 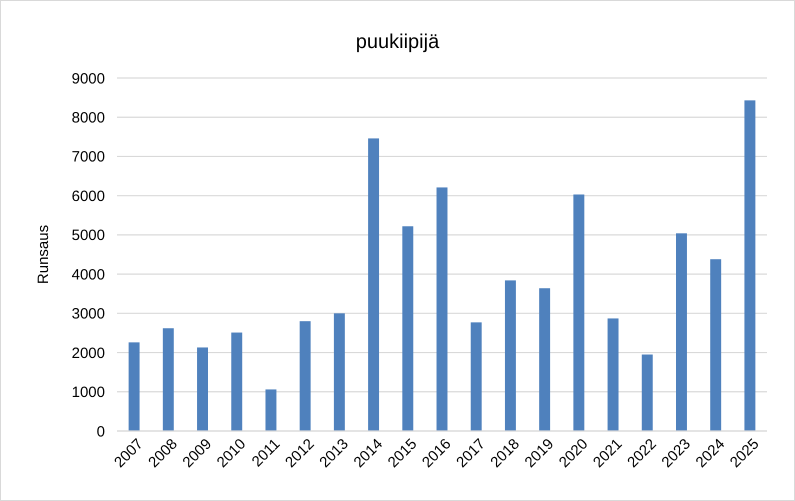 I want to click on y-axis-title: Runsaus, so click(x=43, y=254).